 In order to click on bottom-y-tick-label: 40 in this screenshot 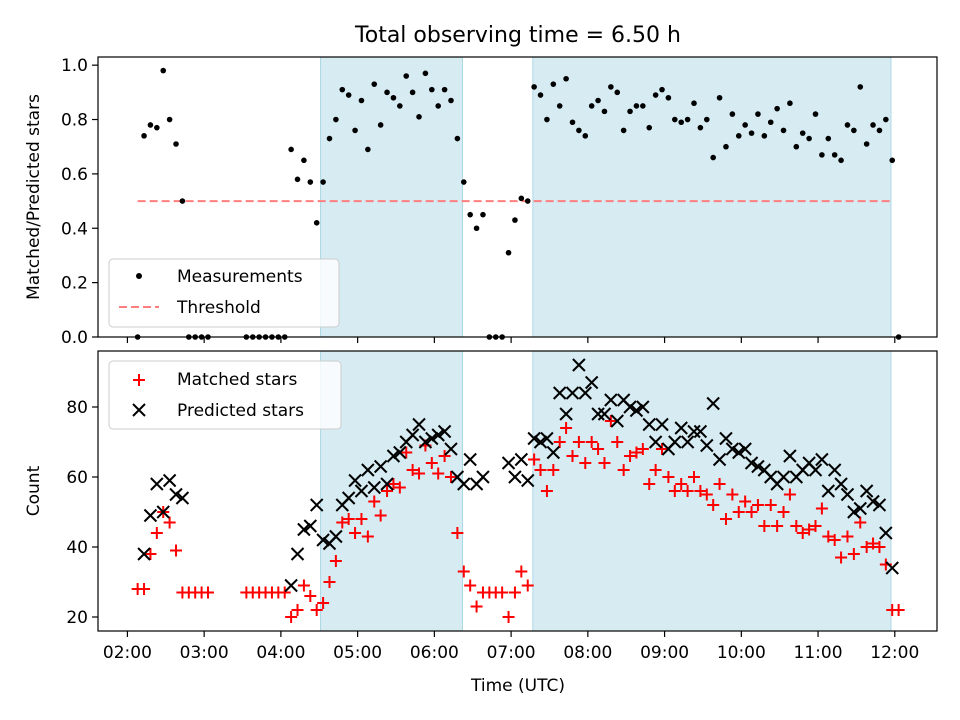, I will do `click(77, 548)`.